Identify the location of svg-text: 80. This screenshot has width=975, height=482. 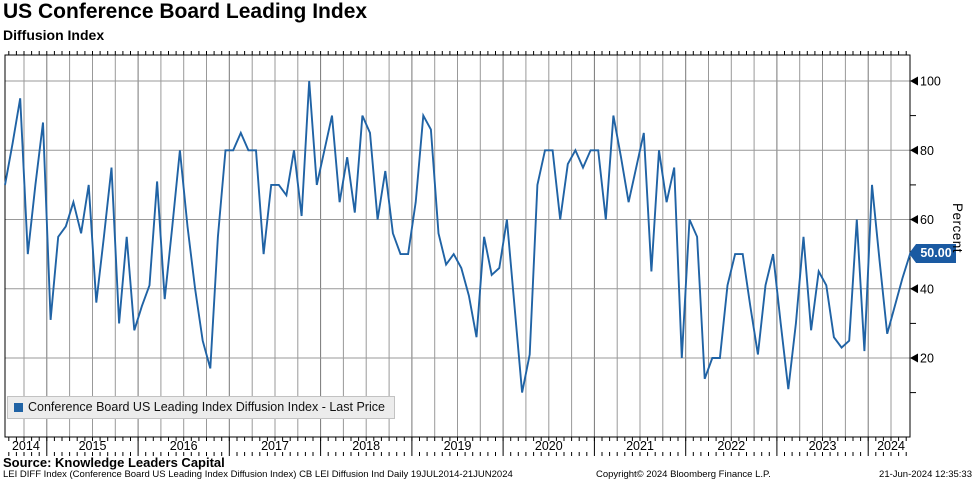
(927, 151).